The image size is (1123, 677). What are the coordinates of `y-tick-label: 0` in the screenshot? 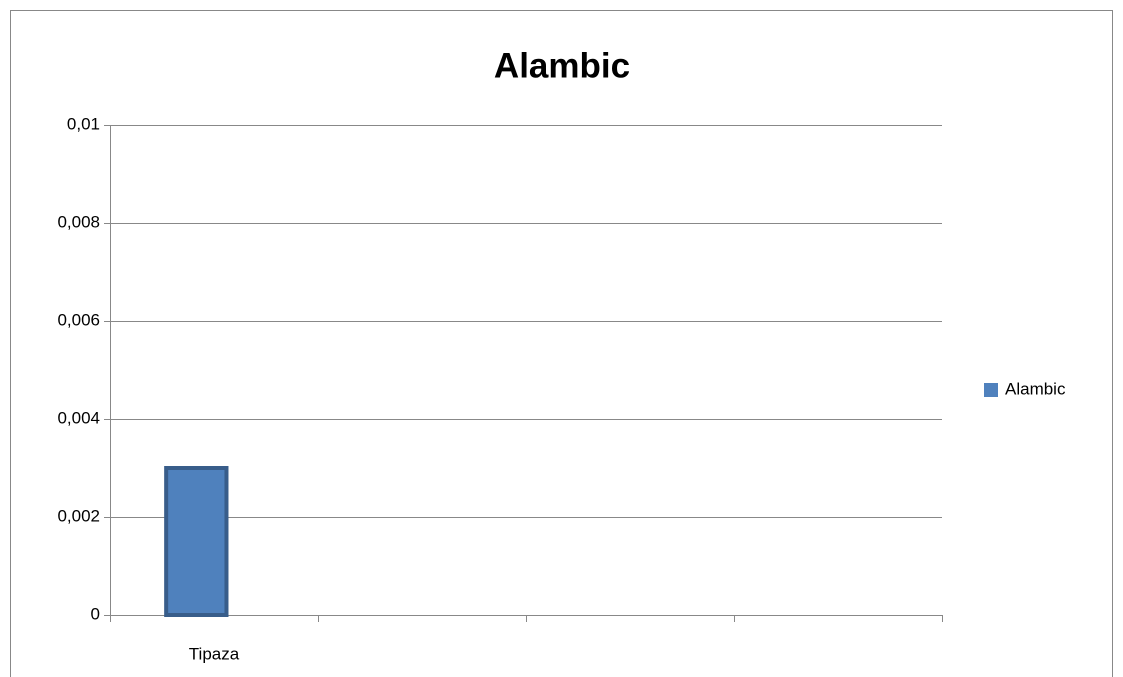 It's located at (95, 613).